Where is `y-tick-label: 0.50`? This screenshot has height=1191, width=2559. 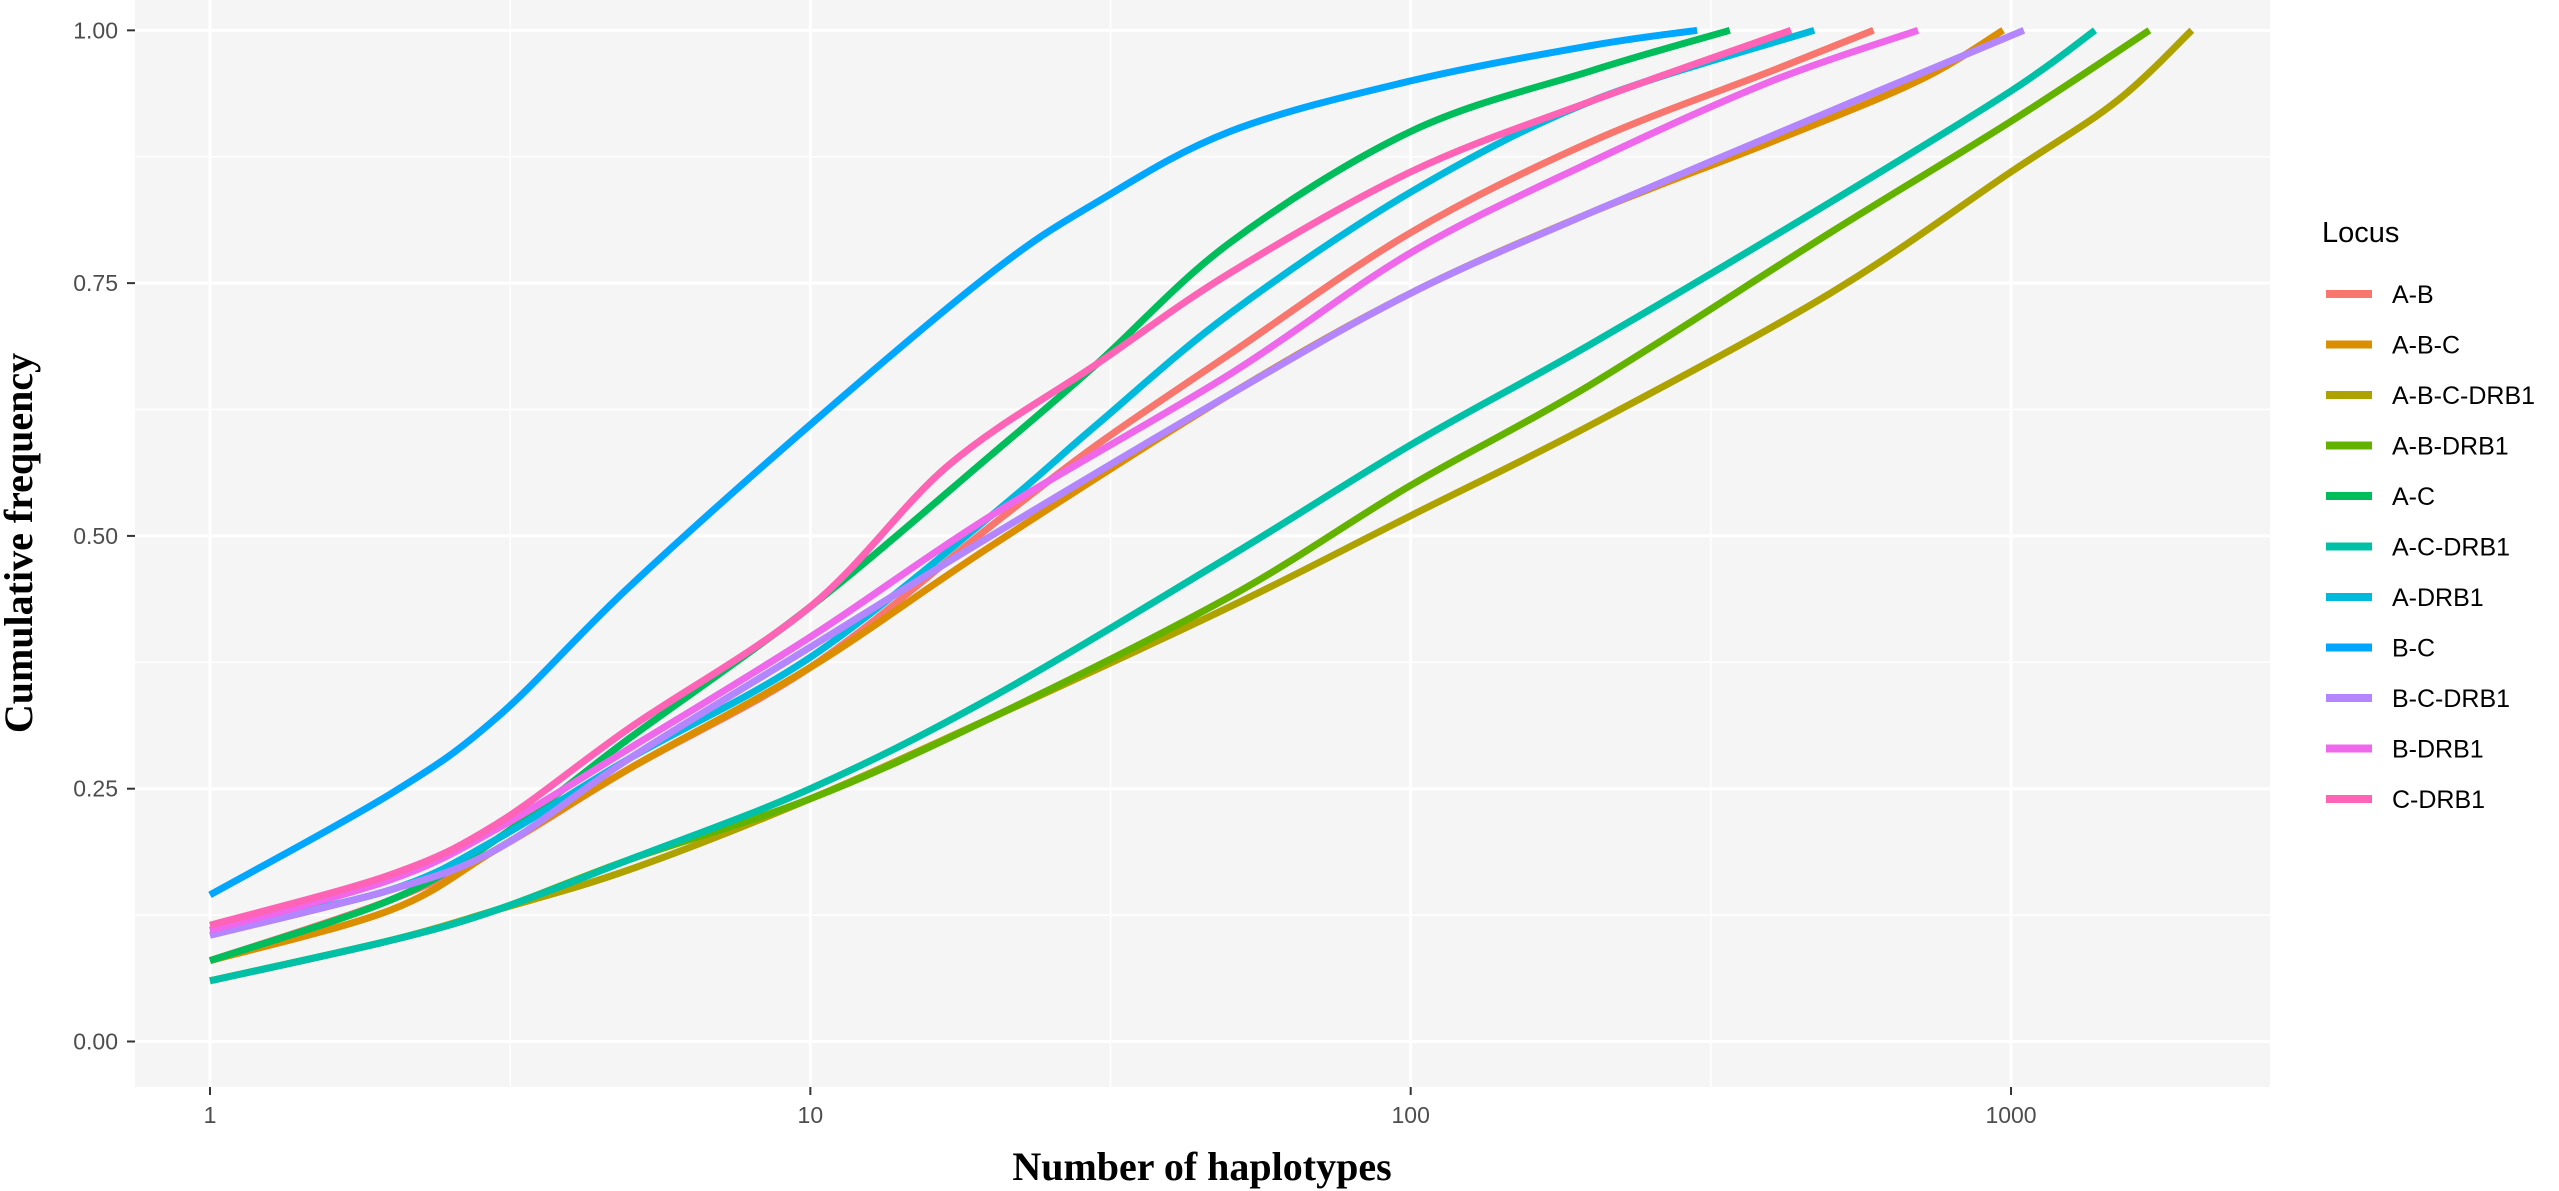 y-tick-label: 0.50 is located at coordinates (95, 536).